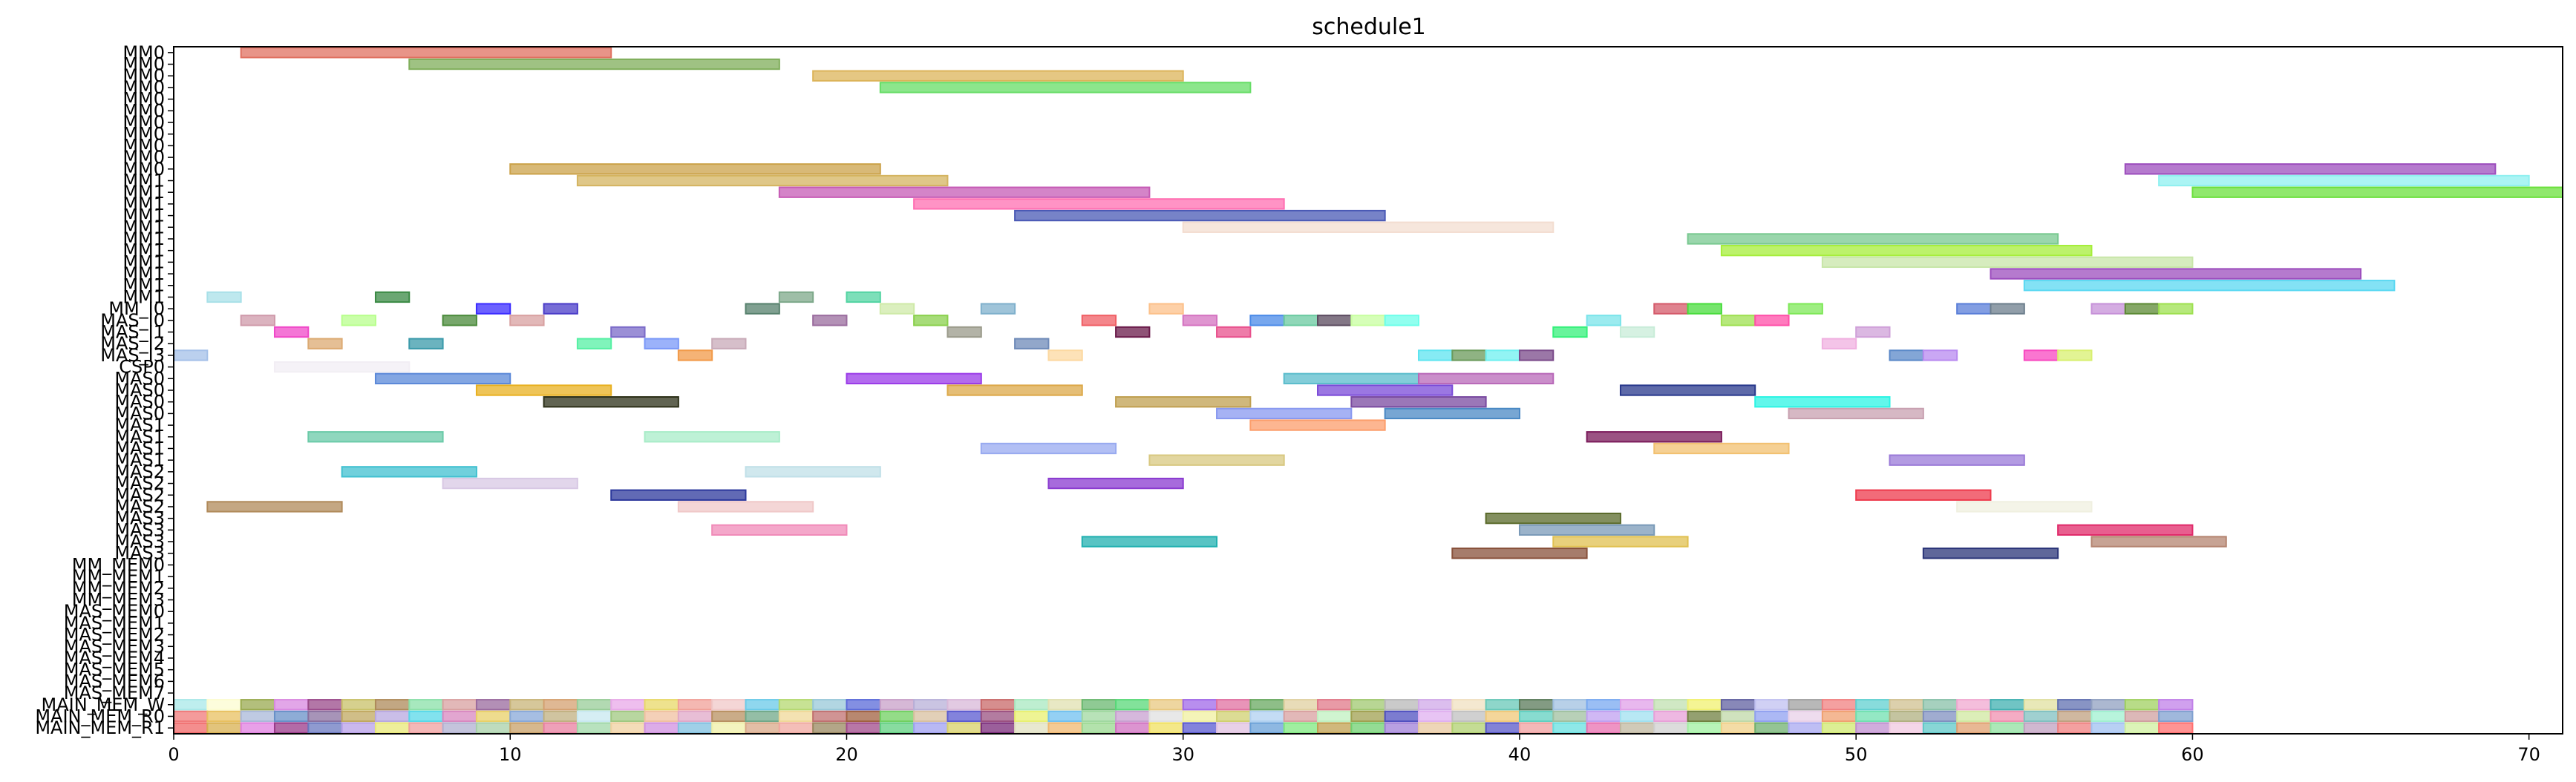 This screenshot has height=782, width=2576. Describe the element at coordinates (139, 471) in the screenshot. I see `y-tick-label: MAS2` at that location.